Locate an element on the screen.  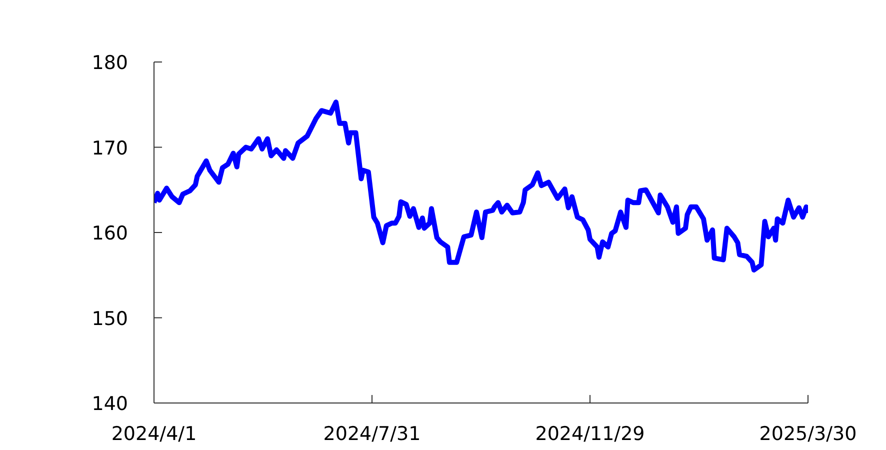
x-tick-label: 2024/4/1 is located at coordinates (154, 434).